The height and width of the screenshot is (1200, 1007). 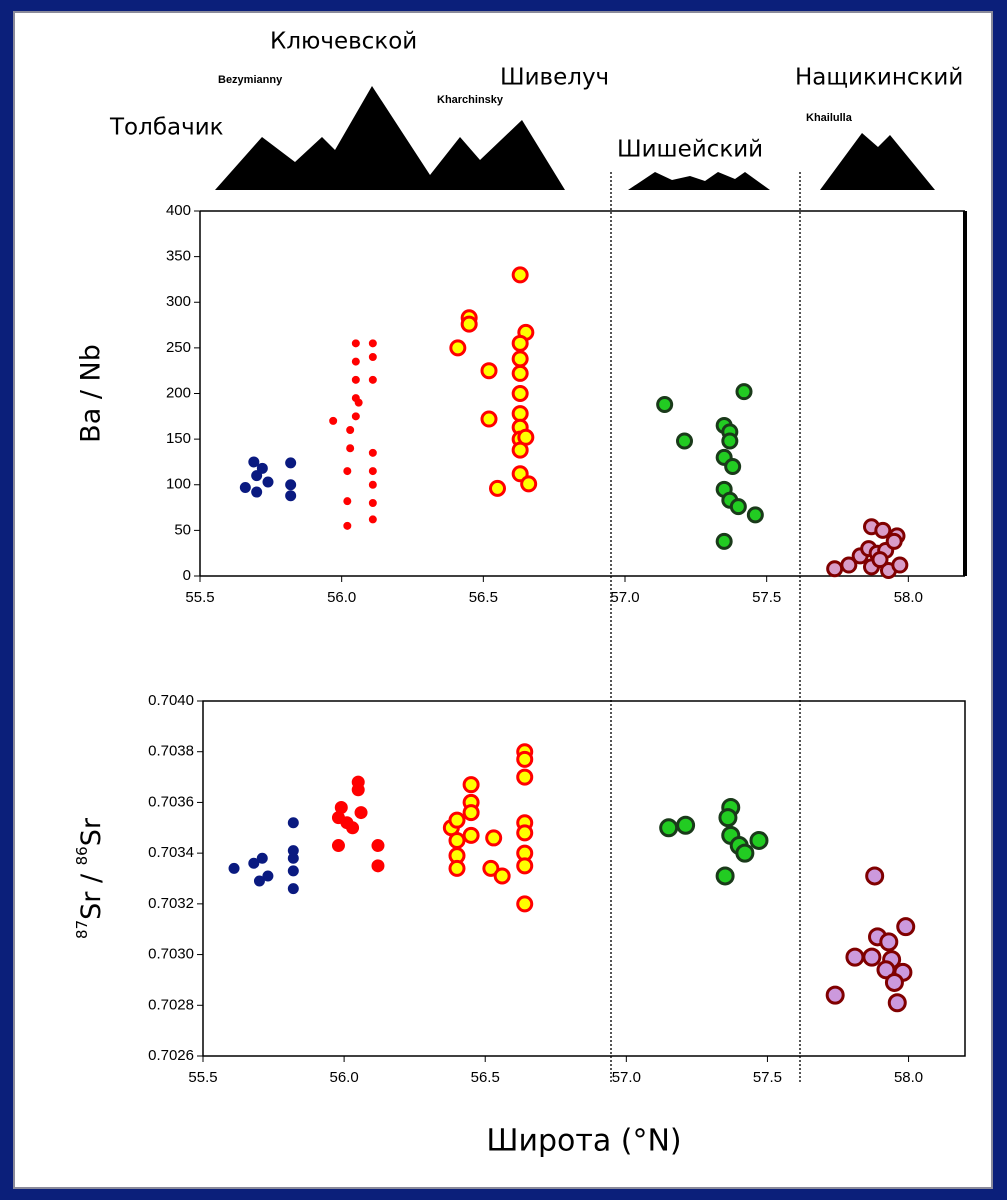 I want to click on element-symbol: Sr, so click(x=91, y=831).